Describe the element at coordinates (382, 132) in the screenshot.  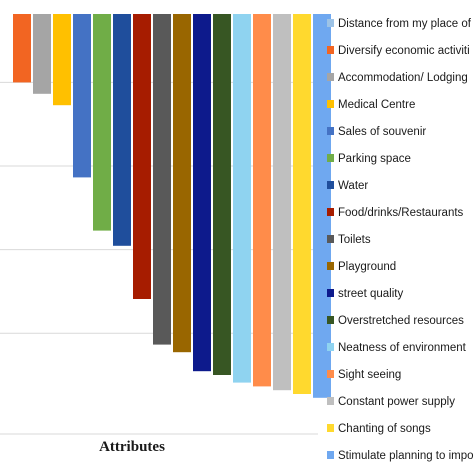
I see `legend-label: Sales of souvenir` at that location.